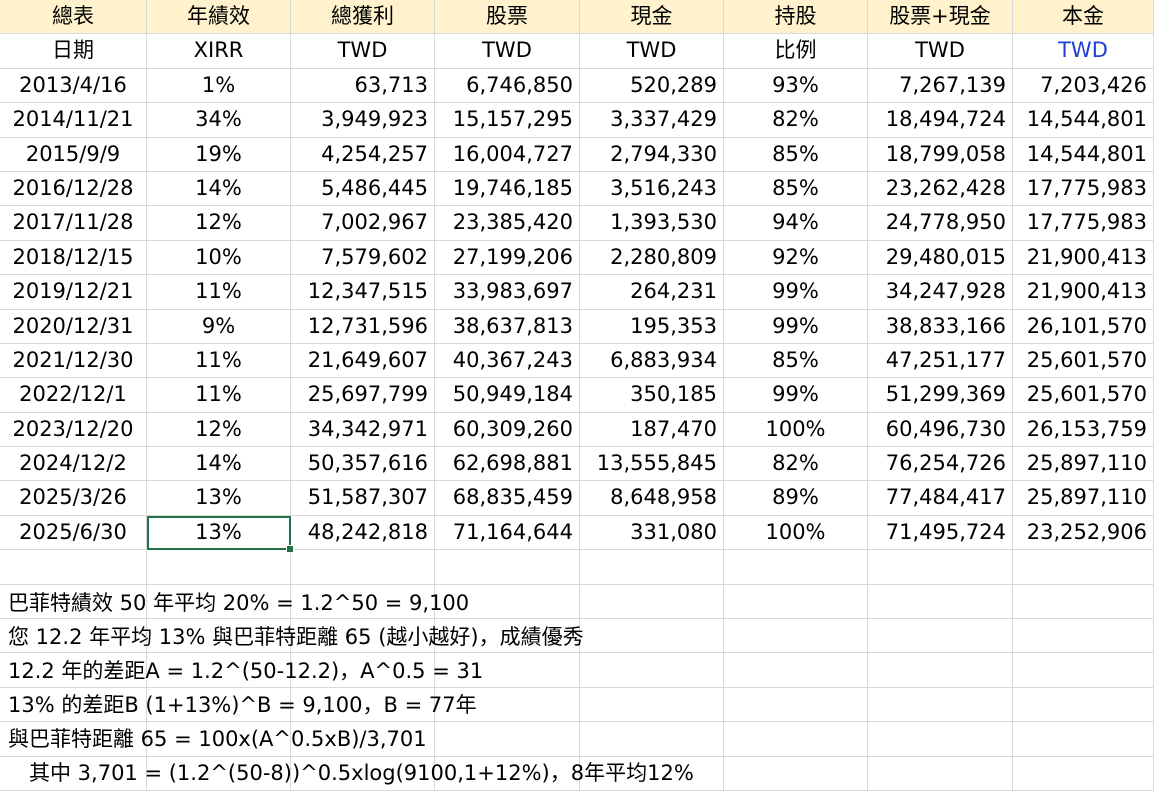  I want to click on cell-total-profit: 7,579,602, so click(363, 258).